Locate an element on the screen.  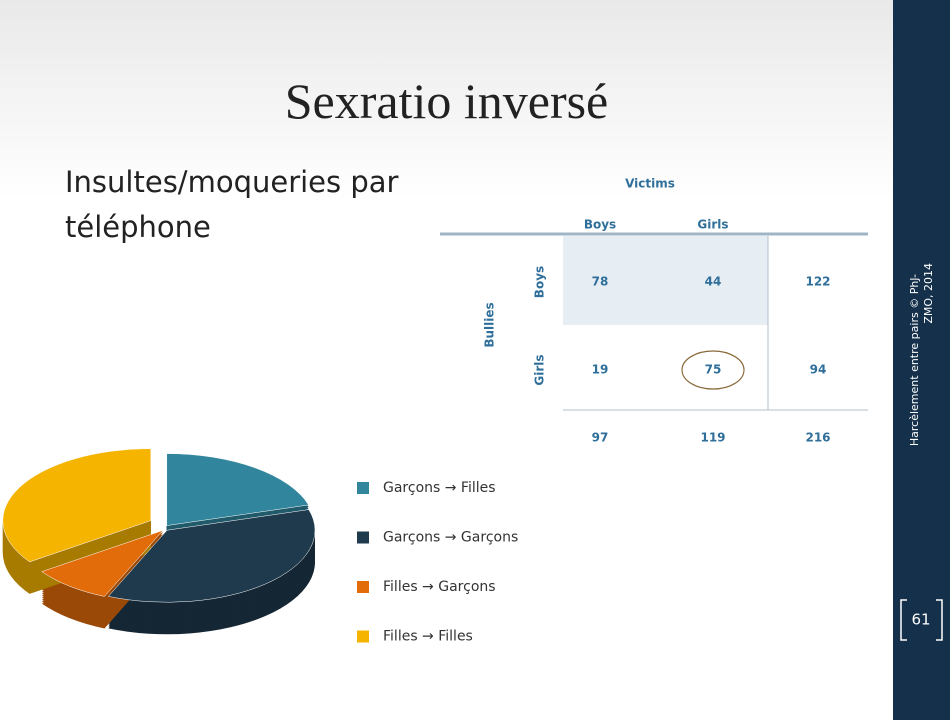
legend-label: Garçons → Garçons is located at coordinates (450, 538).